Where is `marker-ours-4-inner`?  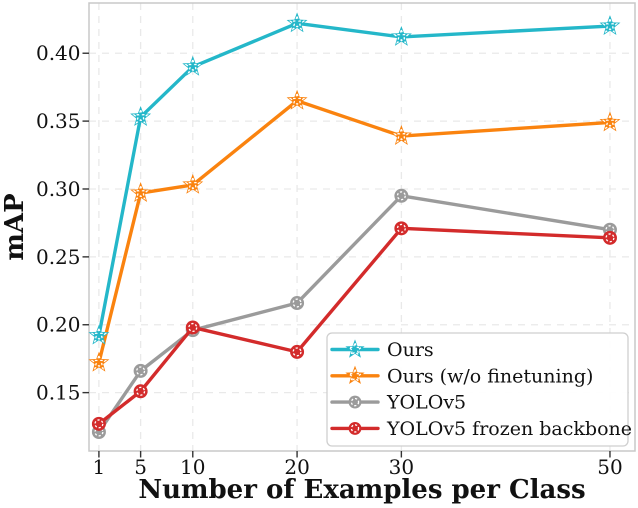 marker-ours-4-inner is located at coordinates (401, 36).